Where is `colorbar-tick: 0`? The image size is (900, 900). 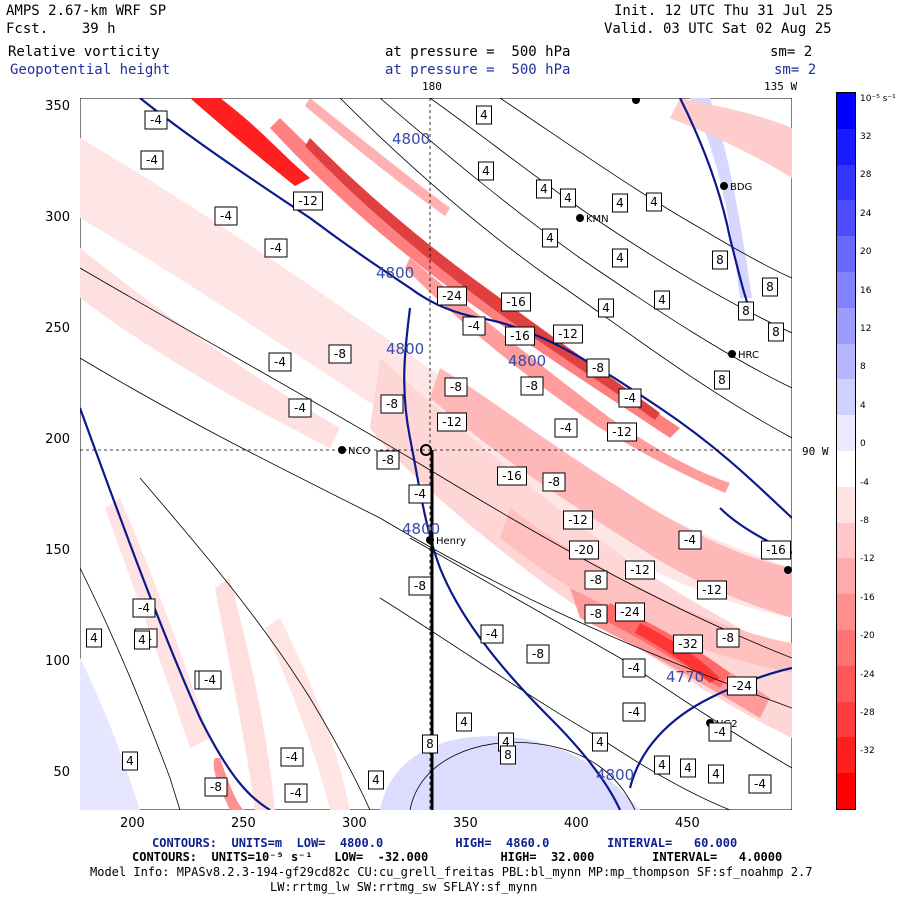
colorbar-tick: 0 is located at coordinates (863, 444).